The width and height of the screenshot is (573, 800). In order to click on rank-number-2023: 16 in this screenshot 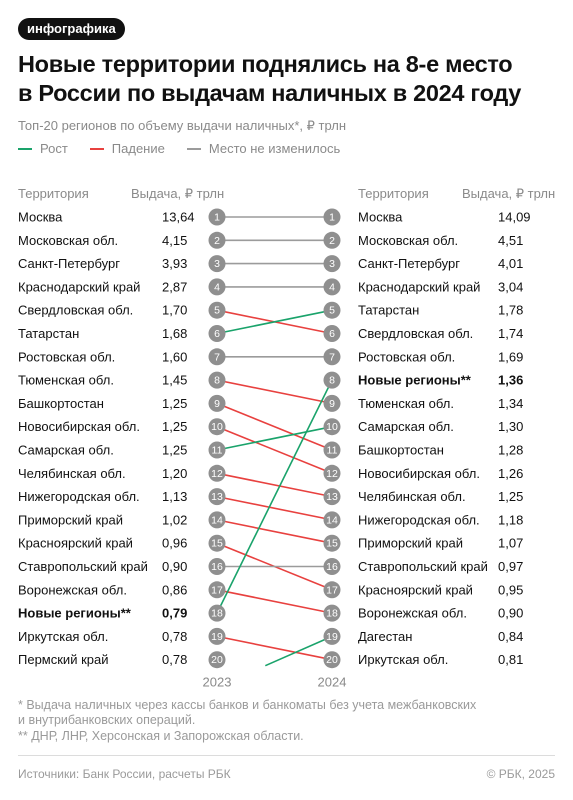, I will do `click(217, 567)`.